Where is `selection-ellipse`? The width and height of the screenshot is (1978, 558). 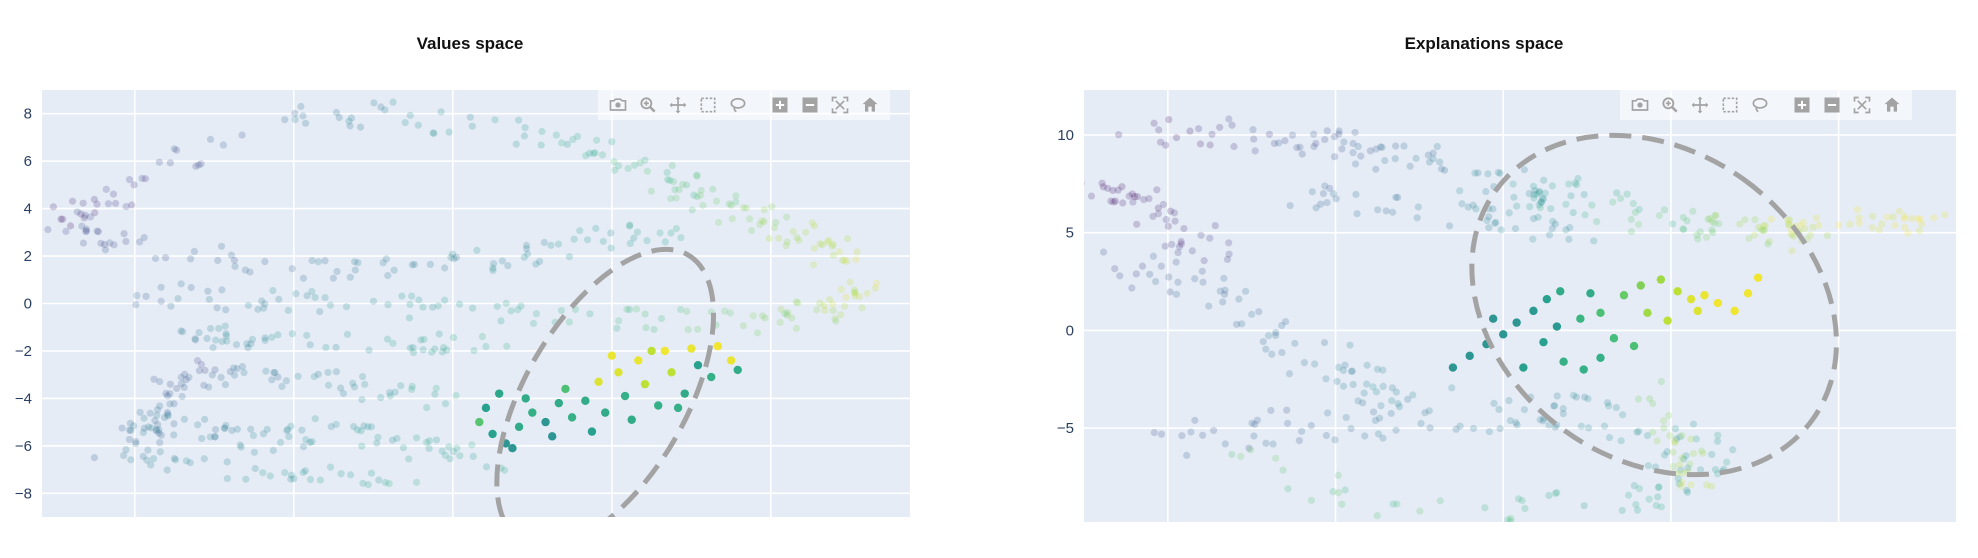
selection-ellipse is located at coordinates (605, 381).